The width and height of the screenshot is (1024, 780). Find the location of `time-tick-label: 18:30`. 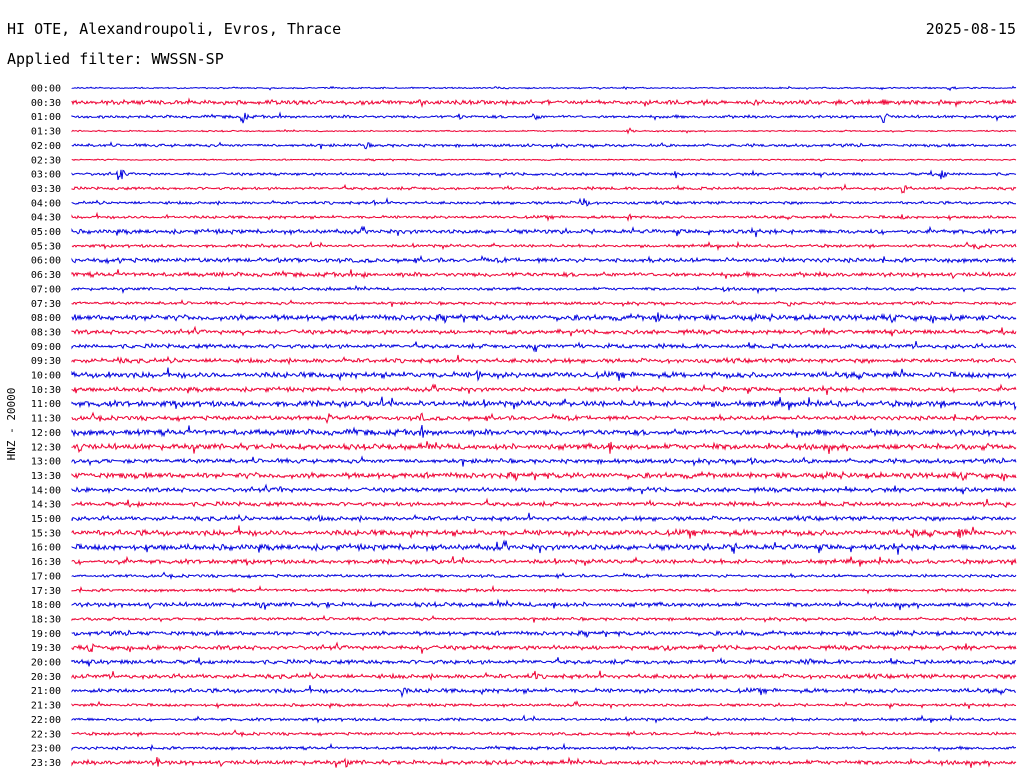

time-tick-label: 18:30 is located at coordinates (46, 619).